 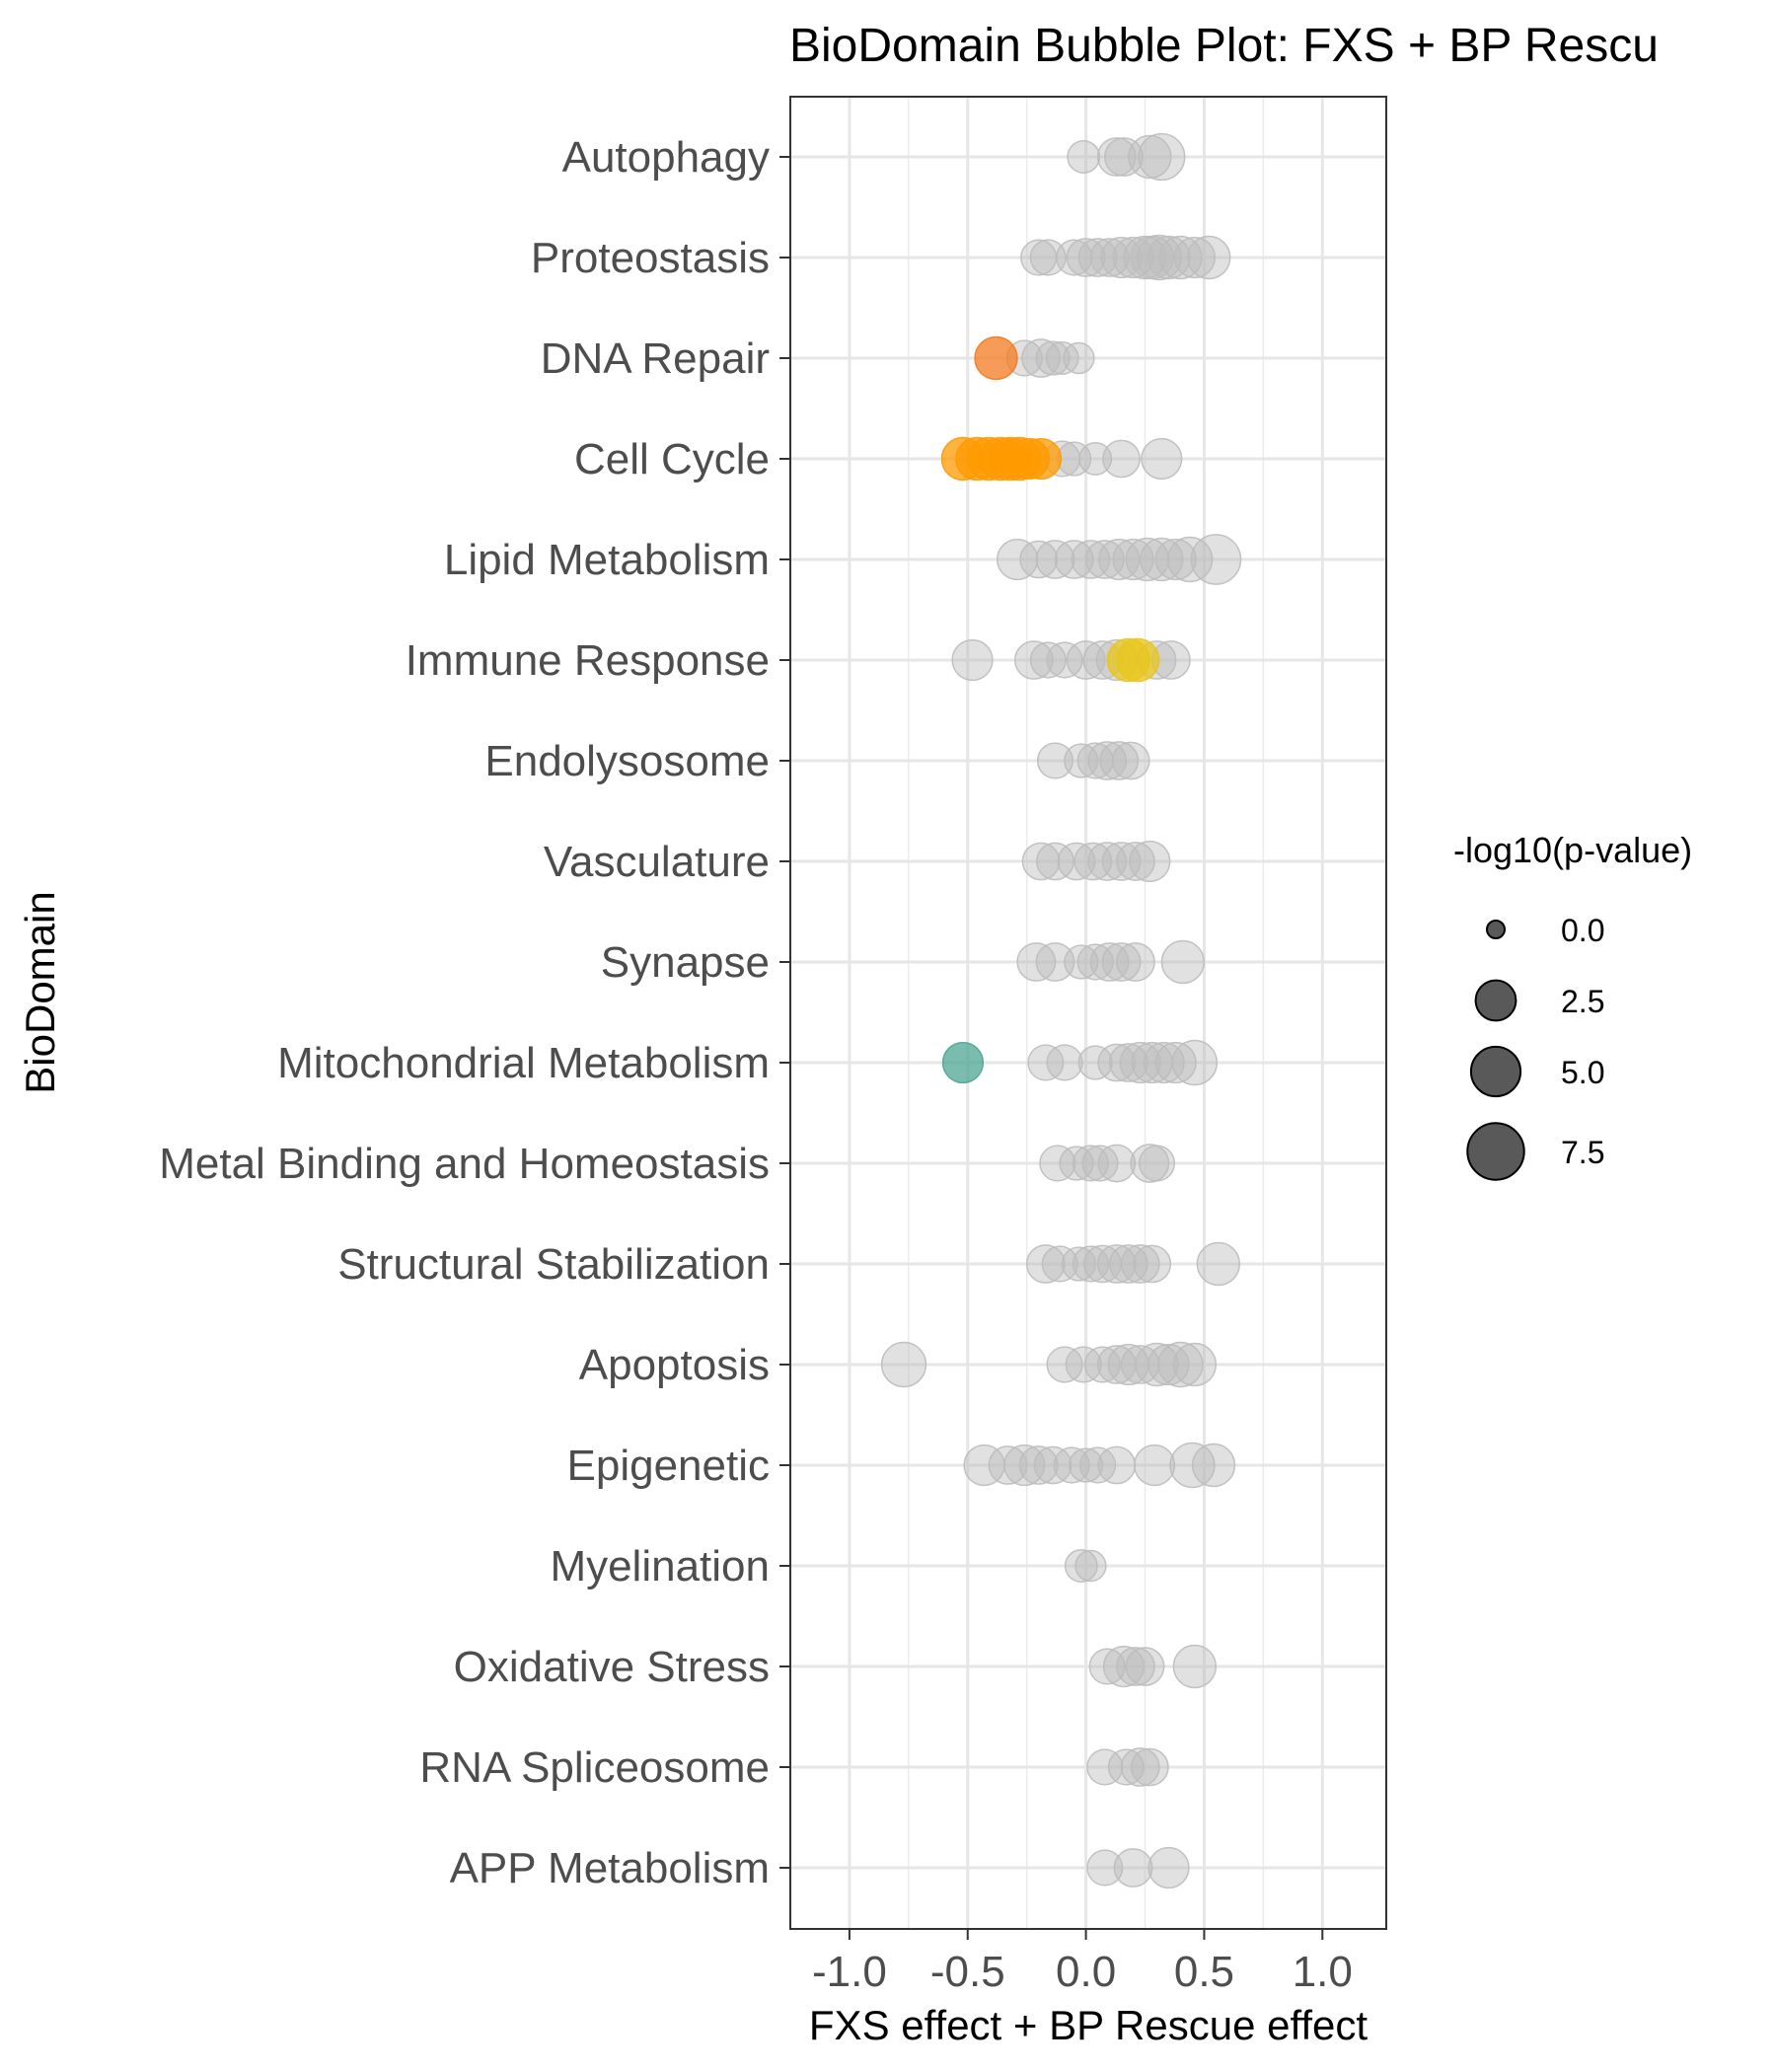 I want to click on chart-title: BioDomain Bubble Plot: FXS + BP Rescu, so click(x=1224, y=46).